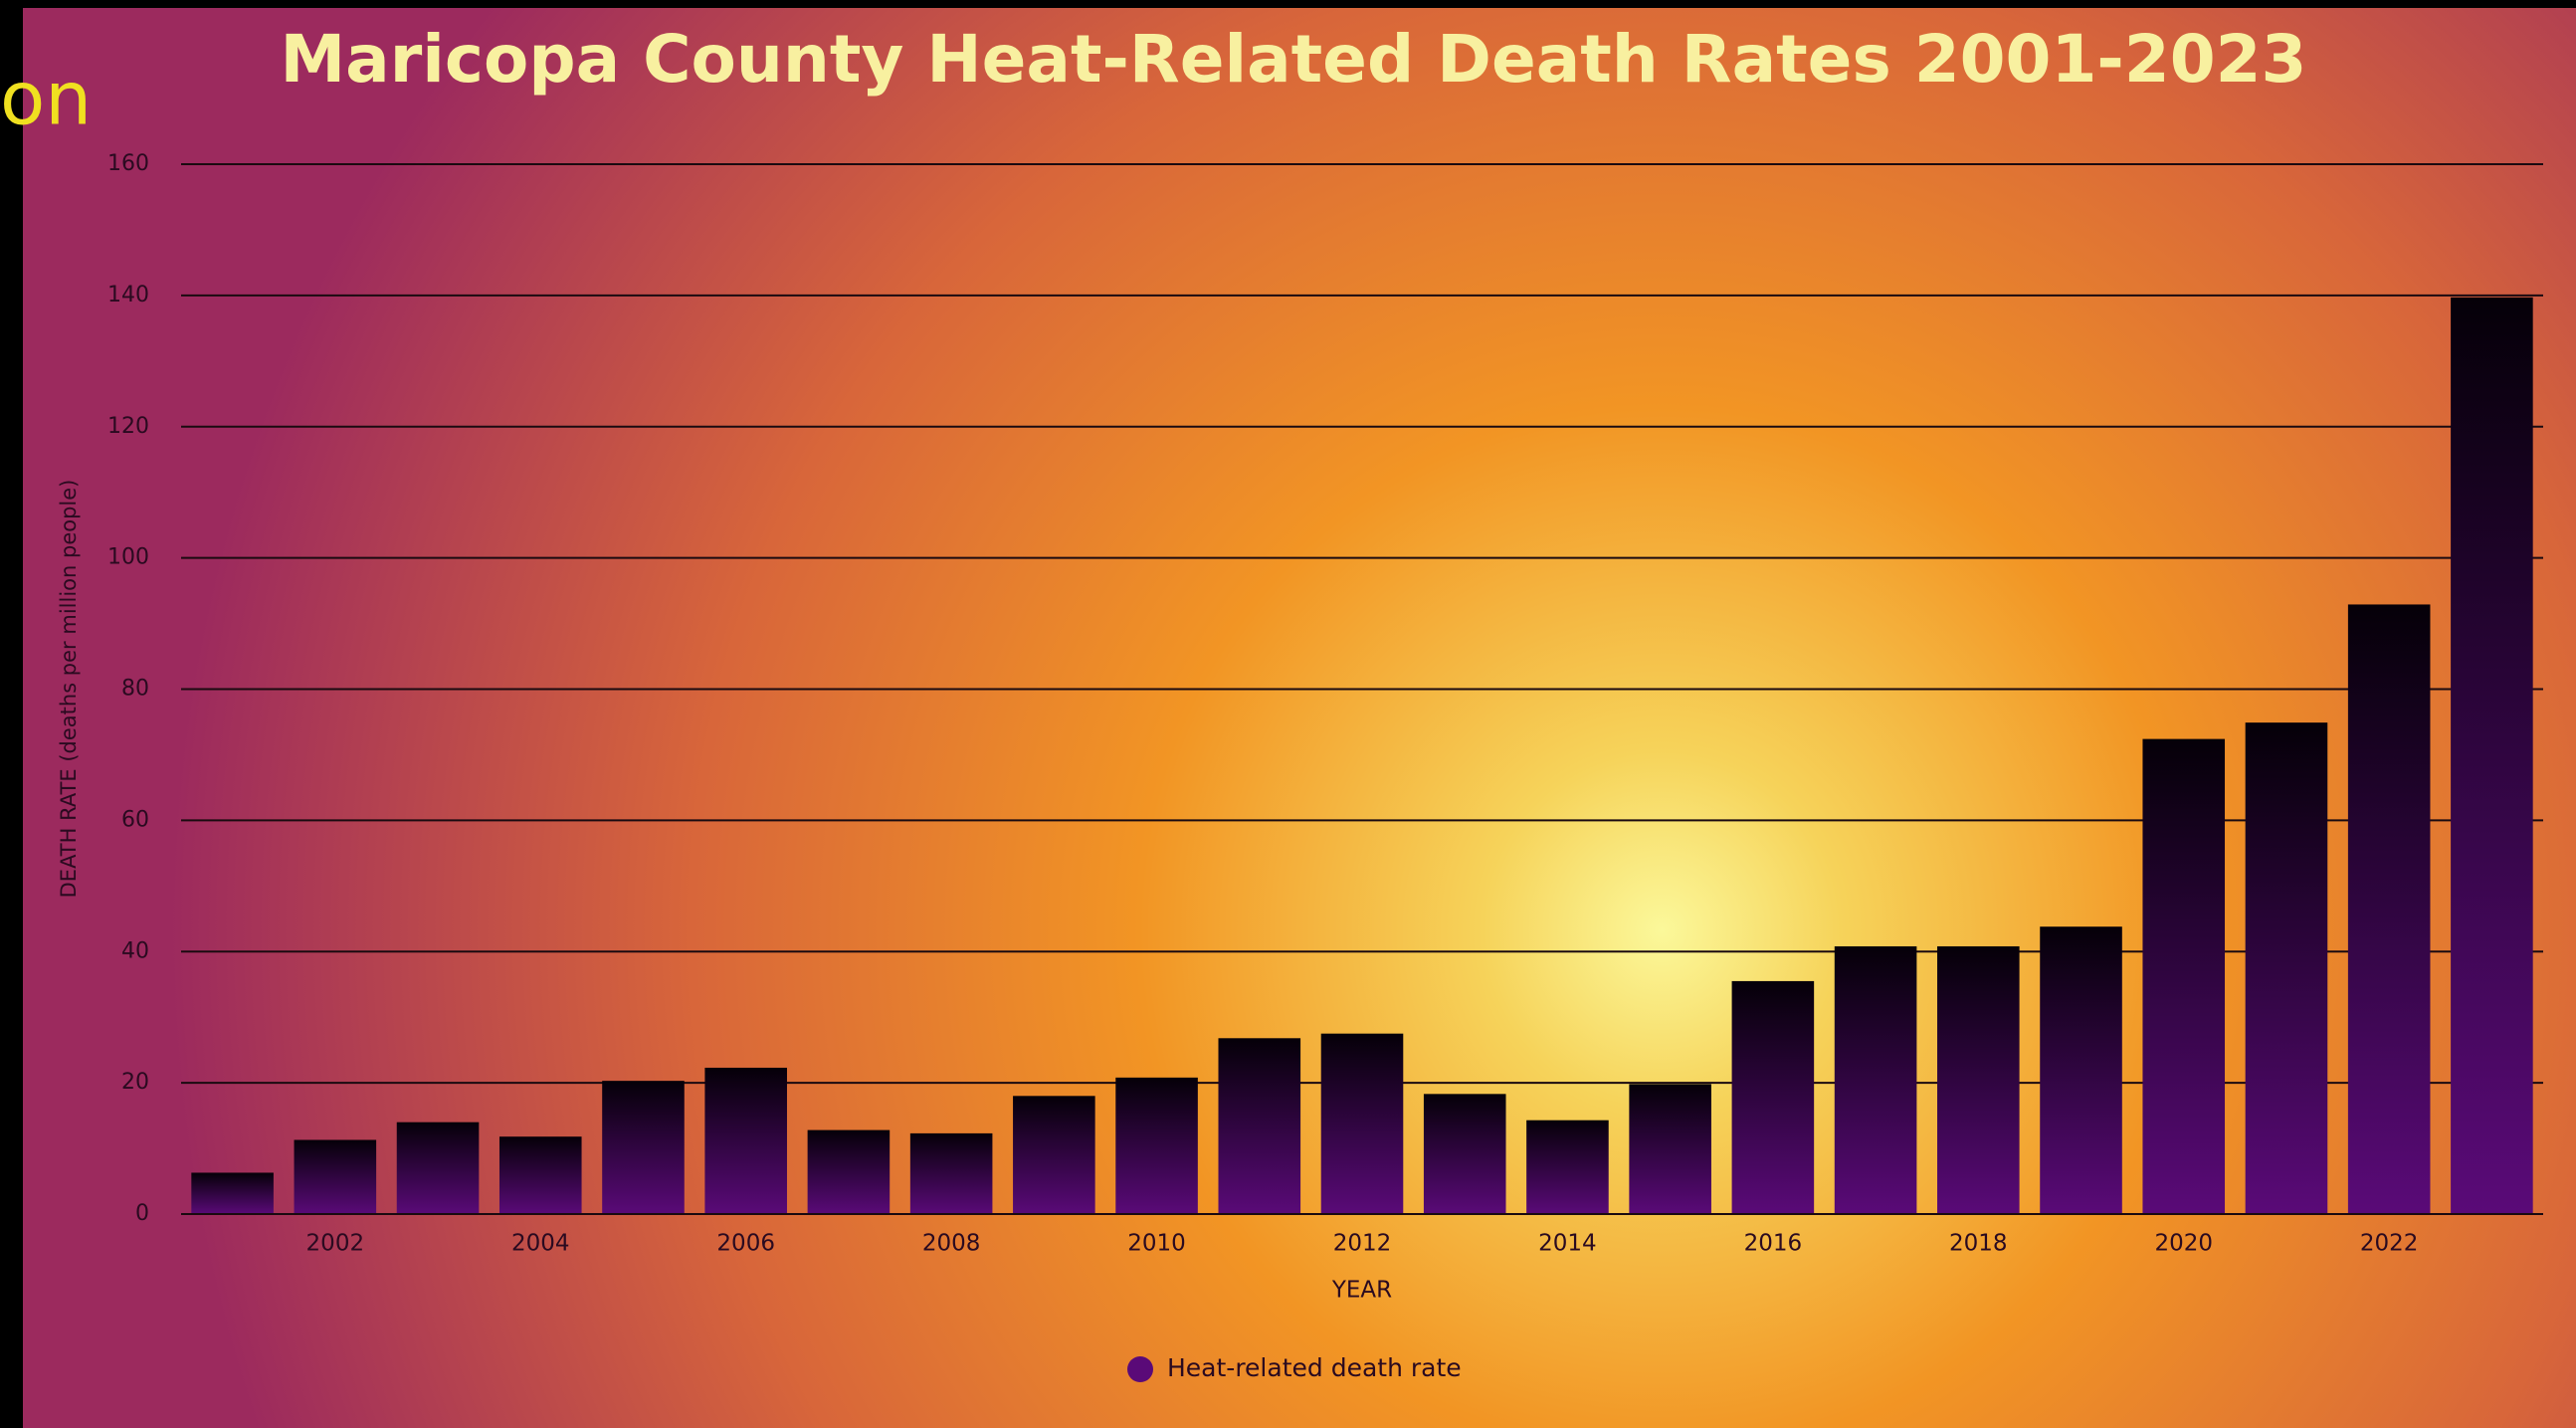 This screenshot has height=1428, width=2576. I want to click on y-tick-label: 120, so click(128, 426).